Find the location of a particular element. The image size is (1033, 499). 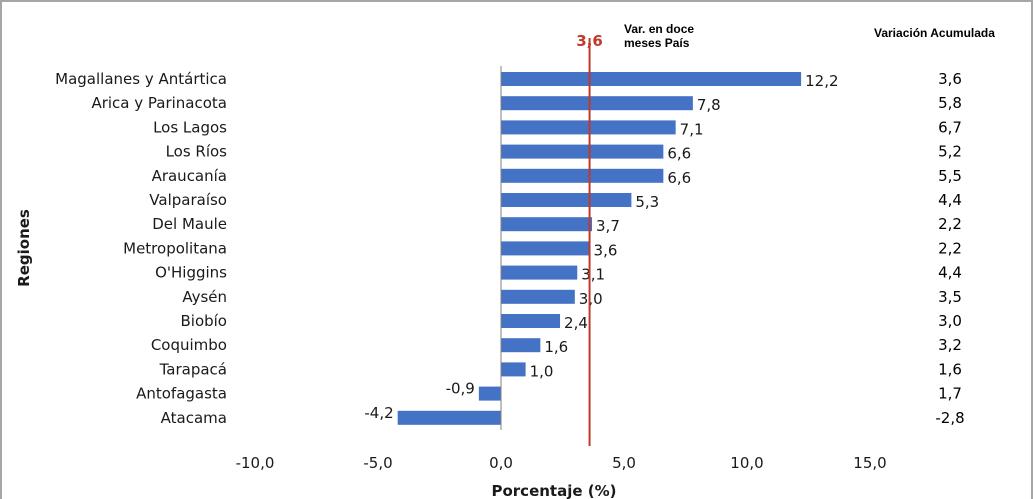

reference-caption-line2: meses País is located at coordinates (657, 43).